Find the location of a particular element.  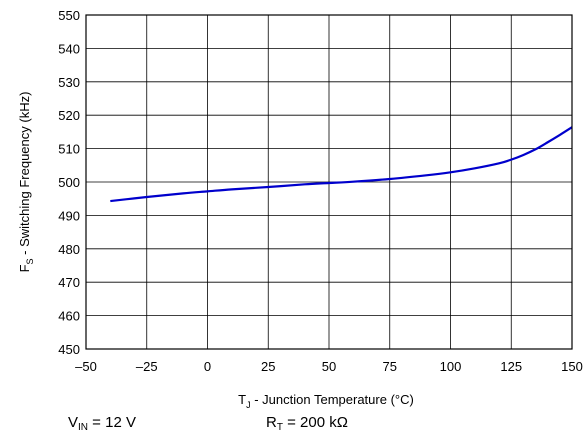

y-tick-label: 550 is located at coordinates (69, 15).